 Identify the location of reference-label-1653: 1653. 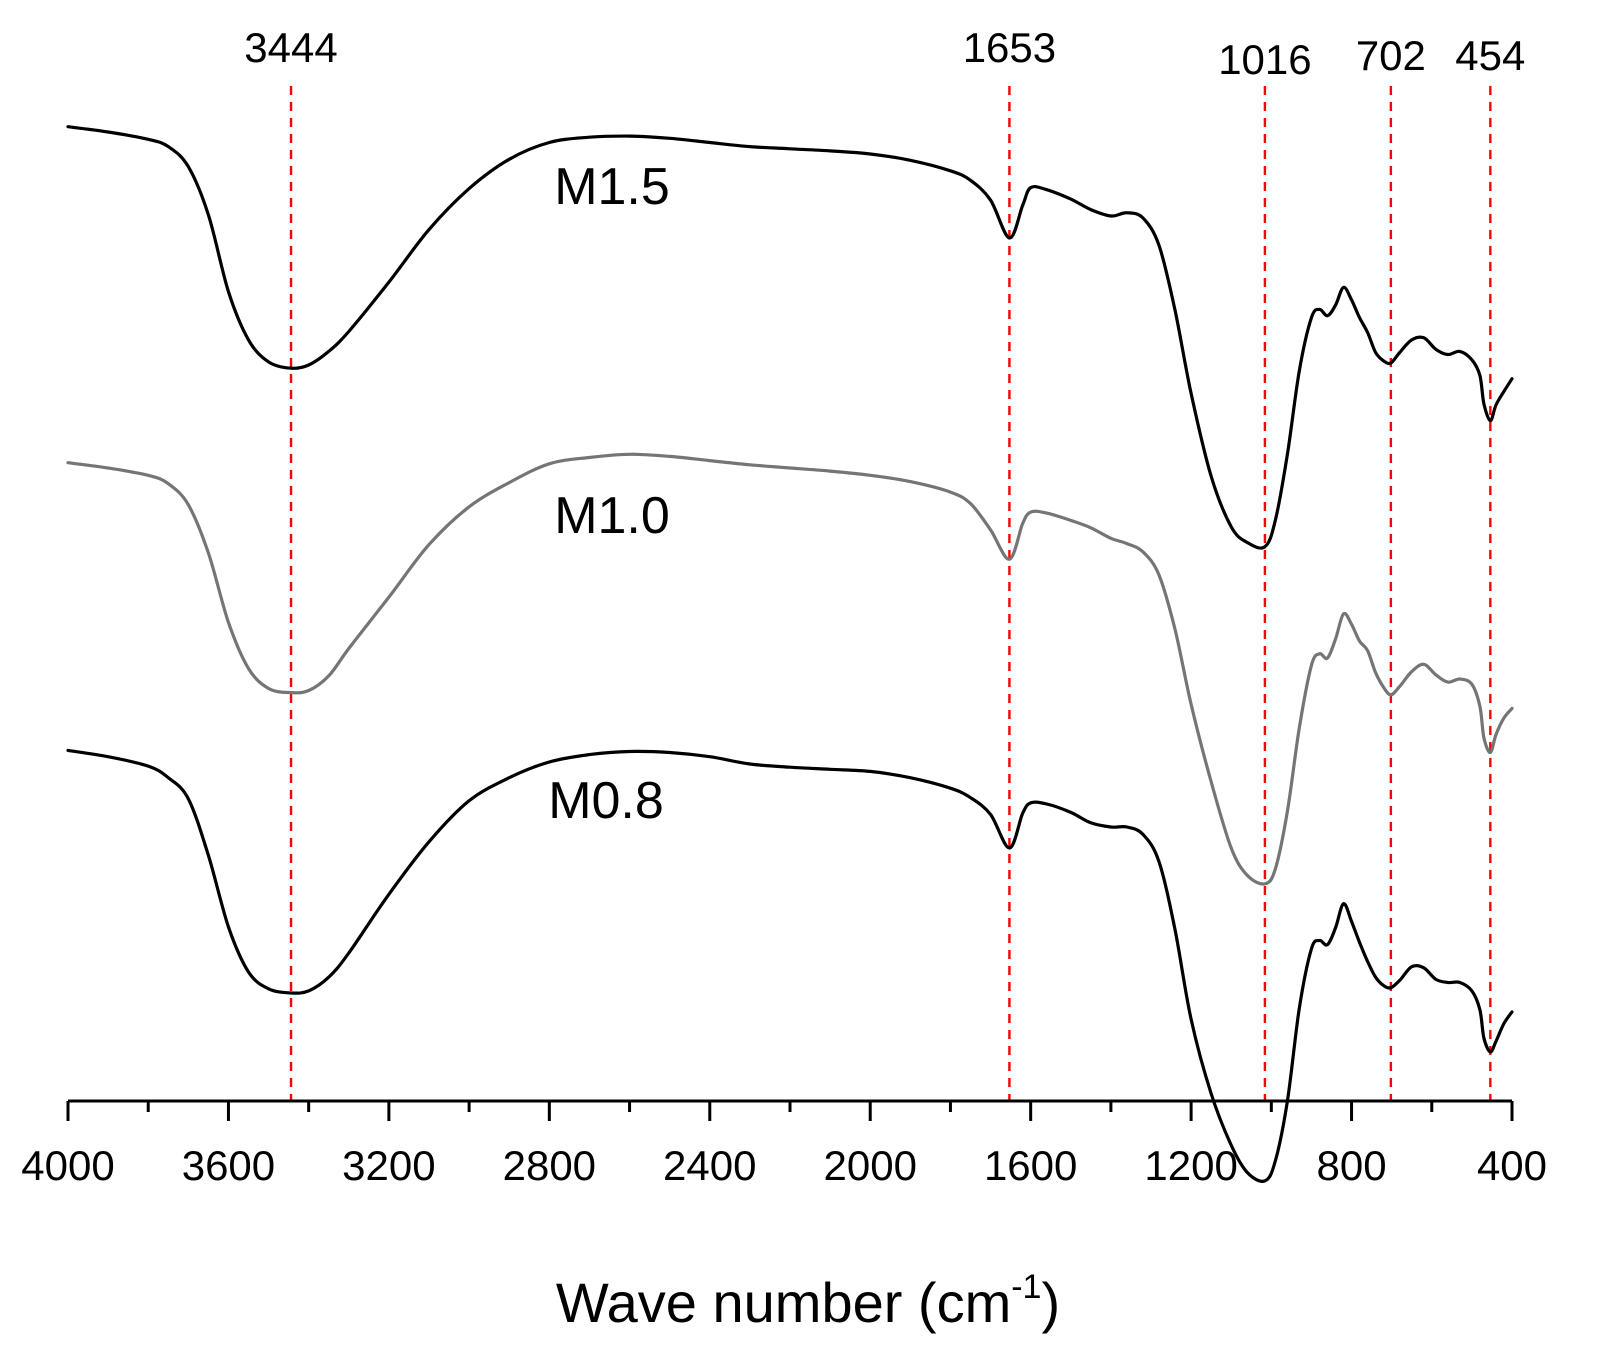
(1009, 47).